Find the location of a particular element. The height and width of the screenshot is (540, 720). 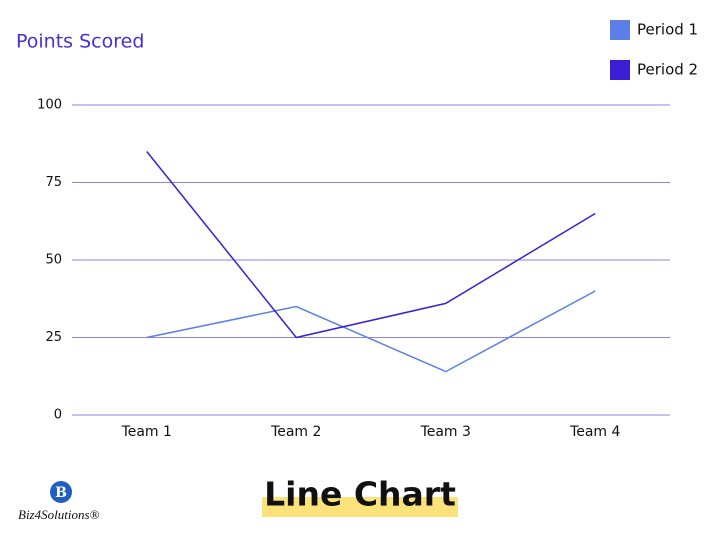

y-tick-label: 25 is located at coordinates (53, 337).